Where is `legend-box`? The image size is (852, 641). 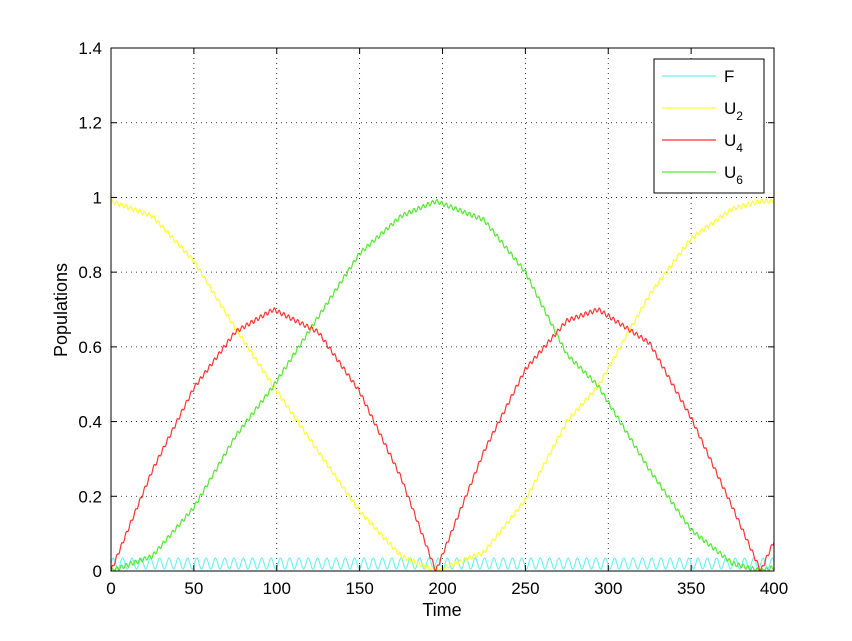 legend-box is located at coordinates (709, 126).